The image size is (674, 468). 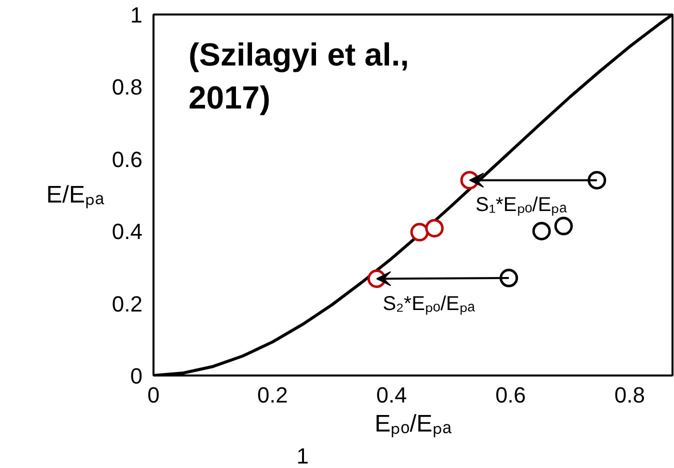 What do you see at coordinates (127, 159) in the screenshot?
I see `y-tick-label: 0.6` at bounding box center [127, 159].